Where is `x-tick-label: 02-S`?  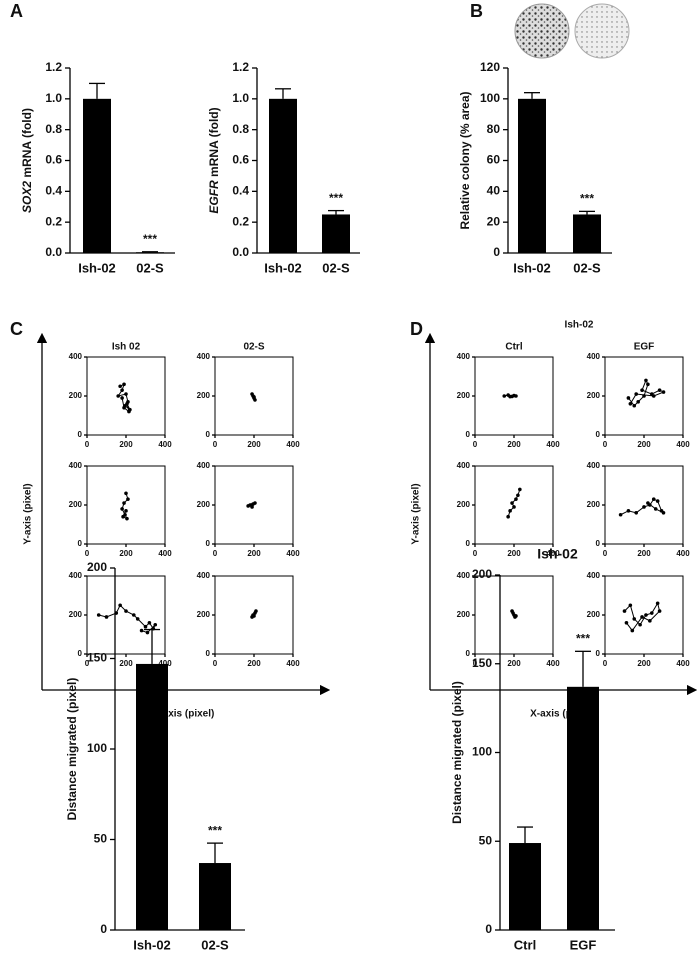
x-tick-label: 02-S is located at coordinates (215, 944).